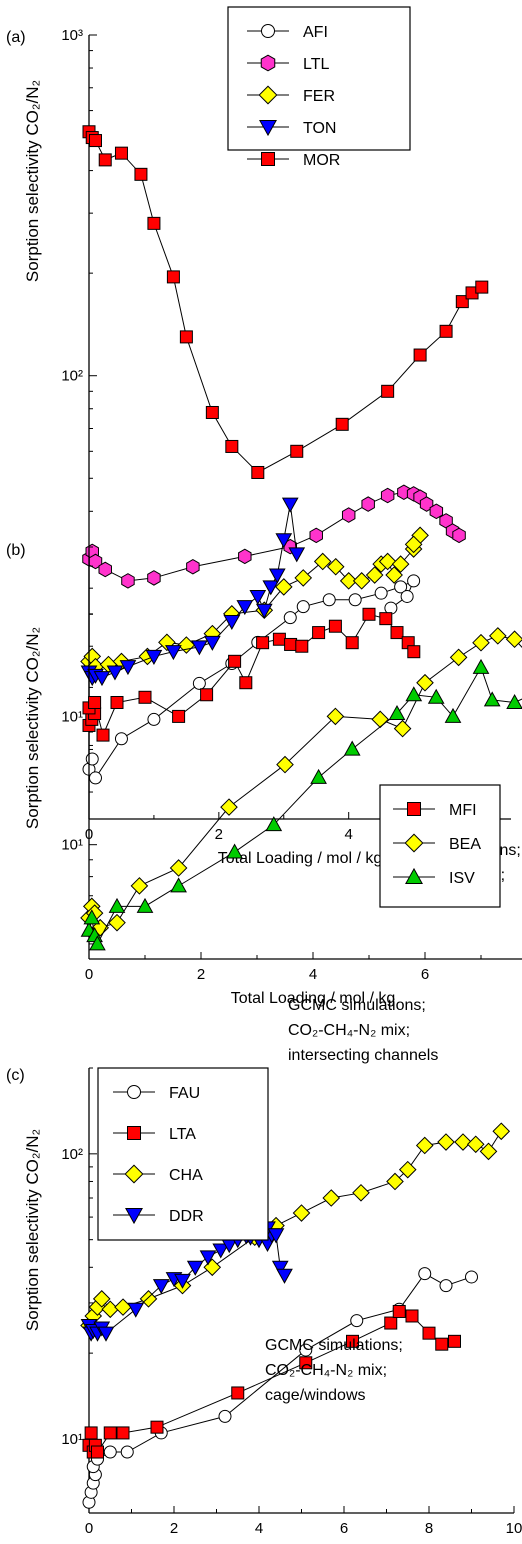 This screenshot has height=1544, width=522. Describe the element at coordinates (429, 1528) in the screenshot. I see `x-tick-label: 8` at that location.